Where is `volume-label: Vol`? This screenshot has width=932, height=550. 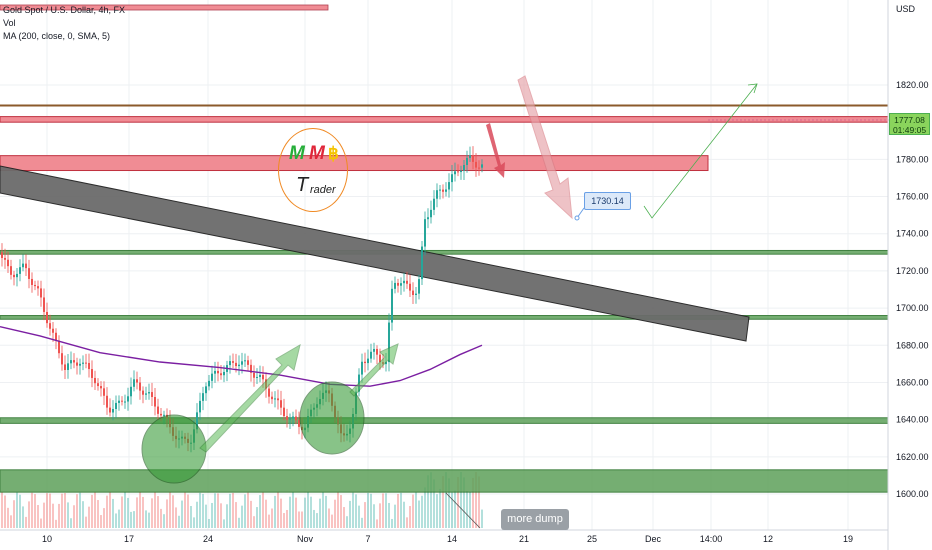
volume-label: Vol is located at coordinates (9, 23).